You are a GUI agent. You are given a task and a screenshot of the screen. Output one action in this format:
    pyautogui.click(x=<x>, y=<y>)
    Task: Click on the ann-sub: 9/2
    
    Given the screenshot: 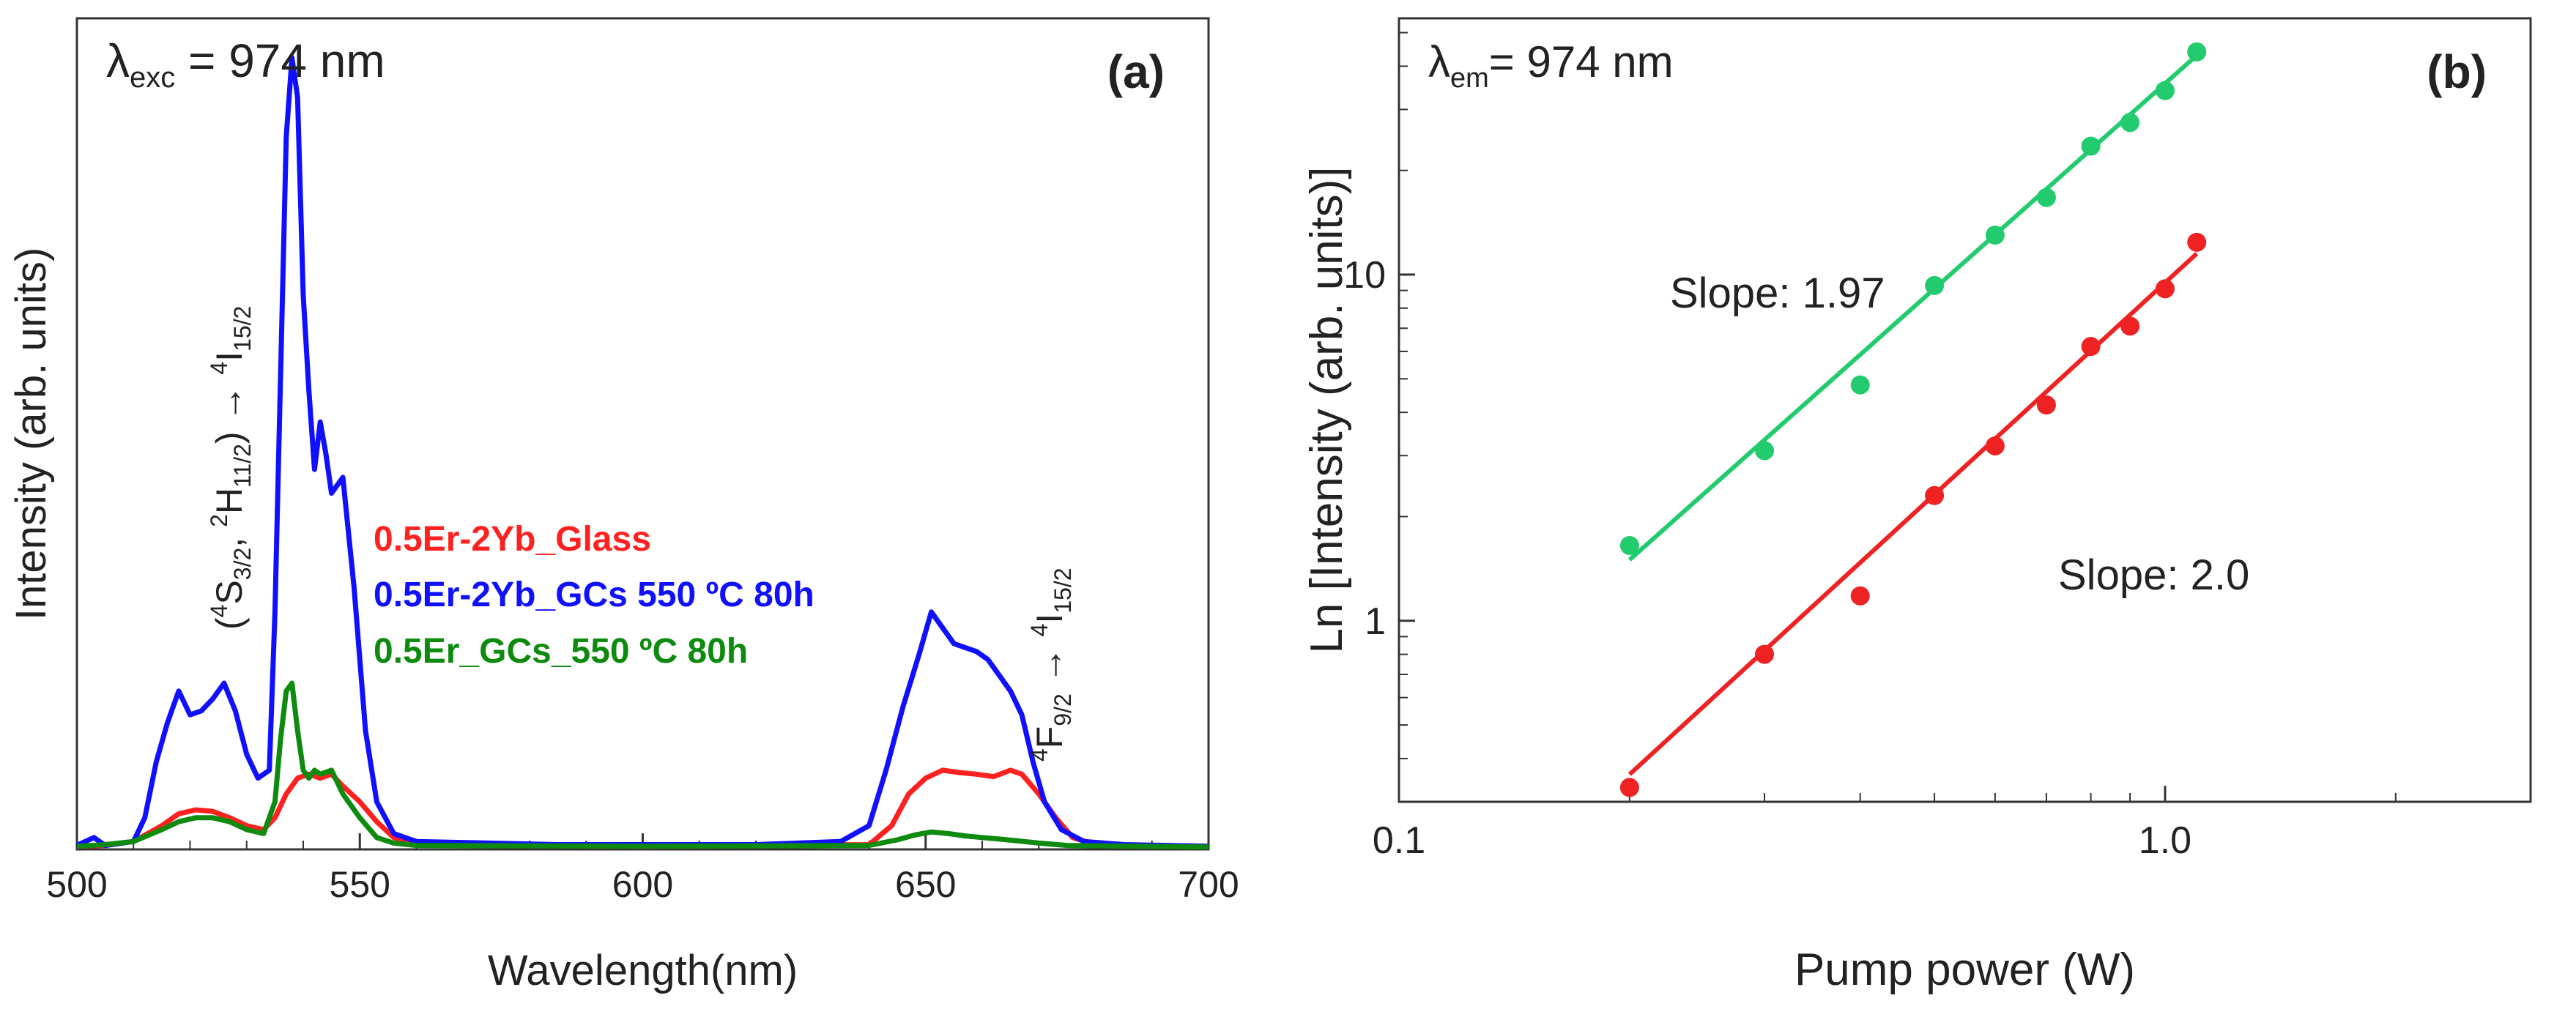 What is the action you would take?
    pyautogui.click(x=1063, y=709)
    